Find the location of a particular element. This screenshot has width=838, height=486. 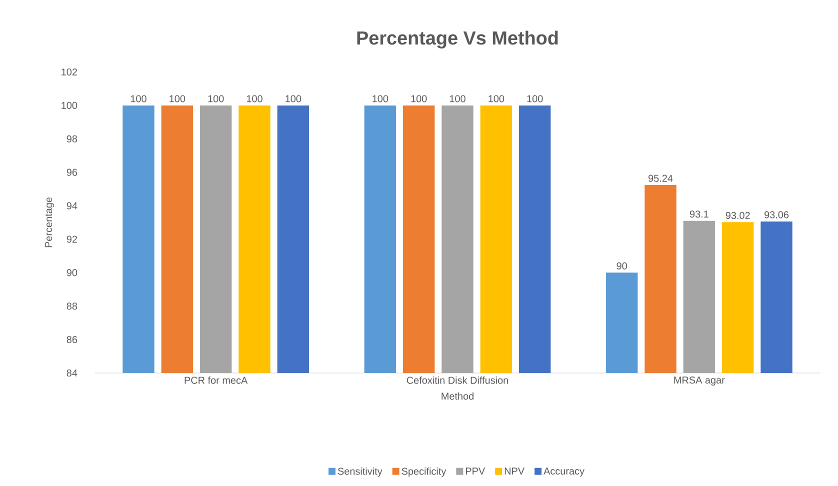

data-label: 93.1 is located at coordinates (699, 214).